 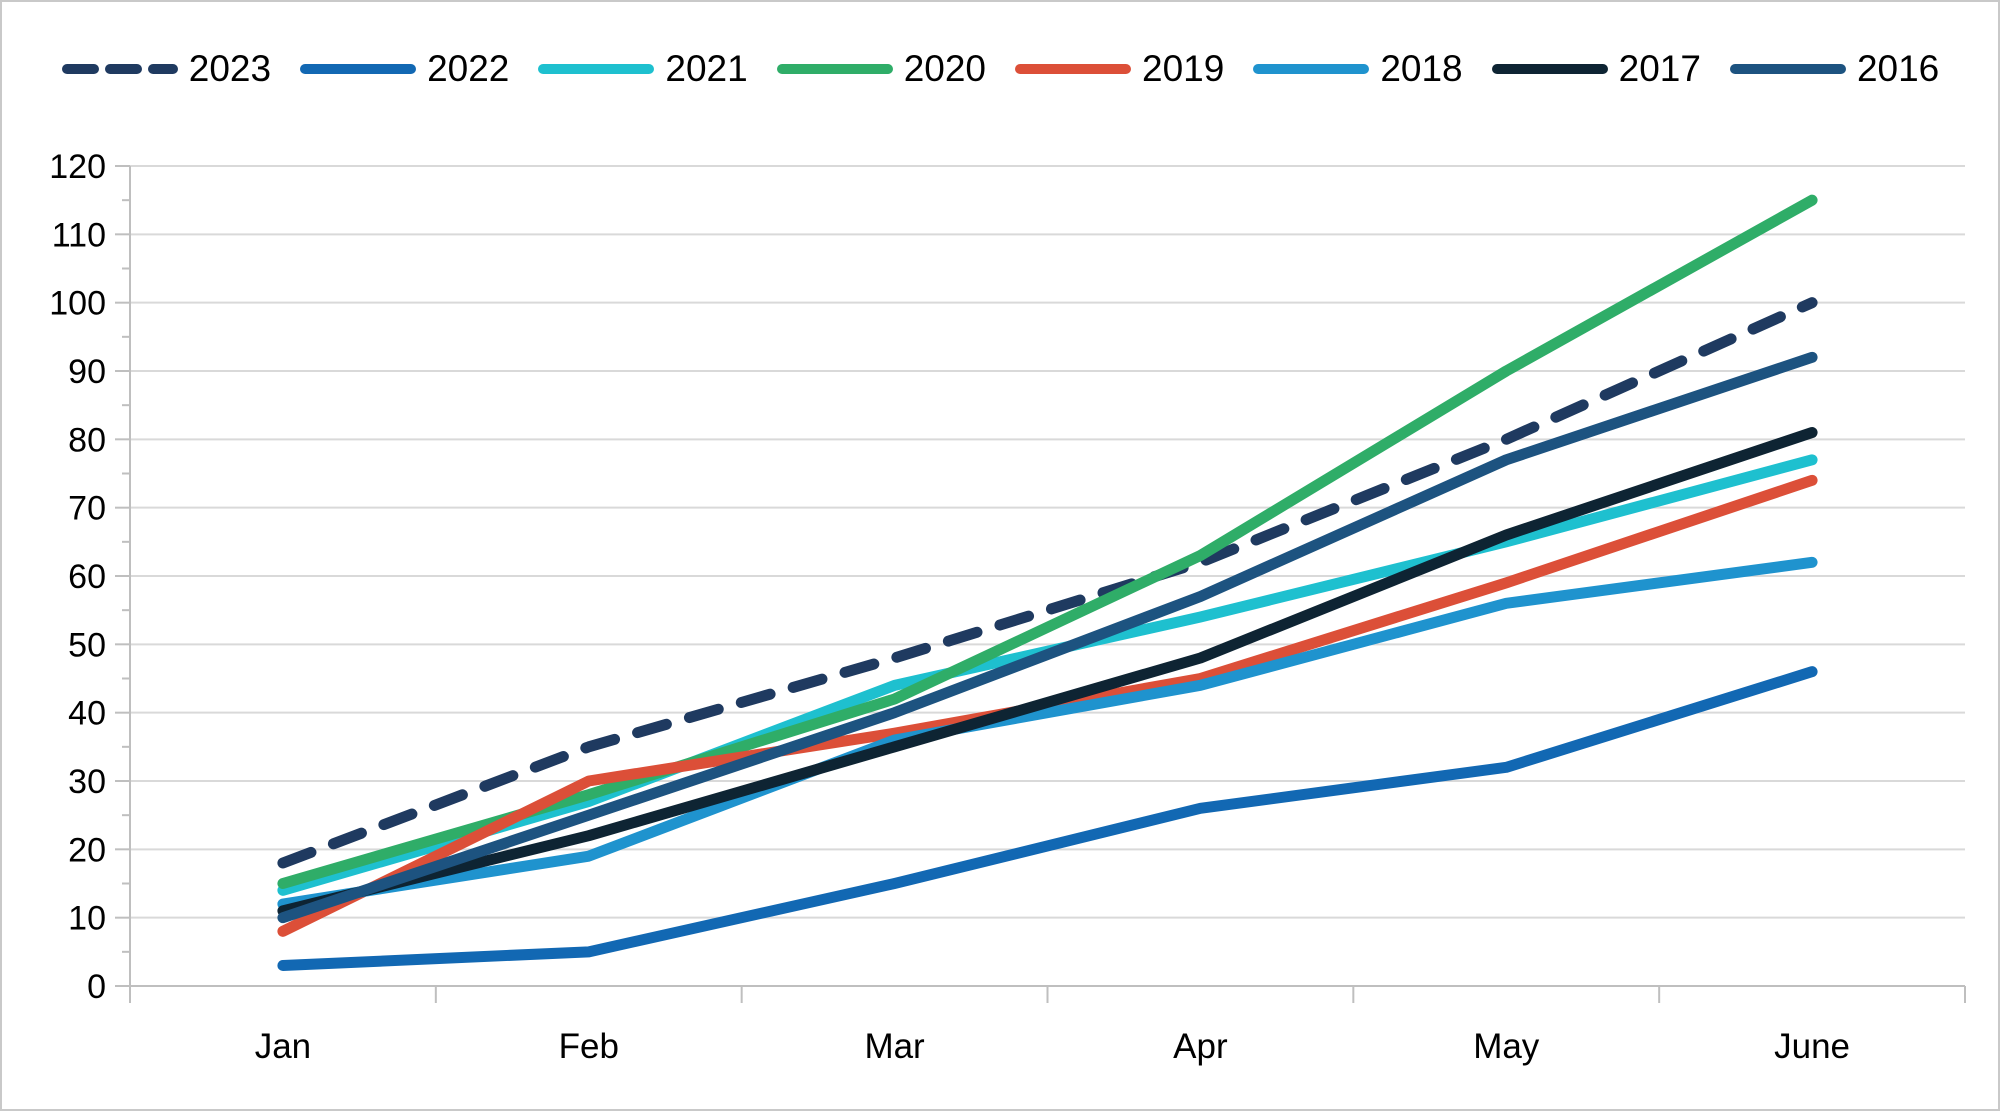 What do you see at coordinates (87, 509) in the screenshot?
I see `y-axis-label: 70` at bounding box center [87, 509].